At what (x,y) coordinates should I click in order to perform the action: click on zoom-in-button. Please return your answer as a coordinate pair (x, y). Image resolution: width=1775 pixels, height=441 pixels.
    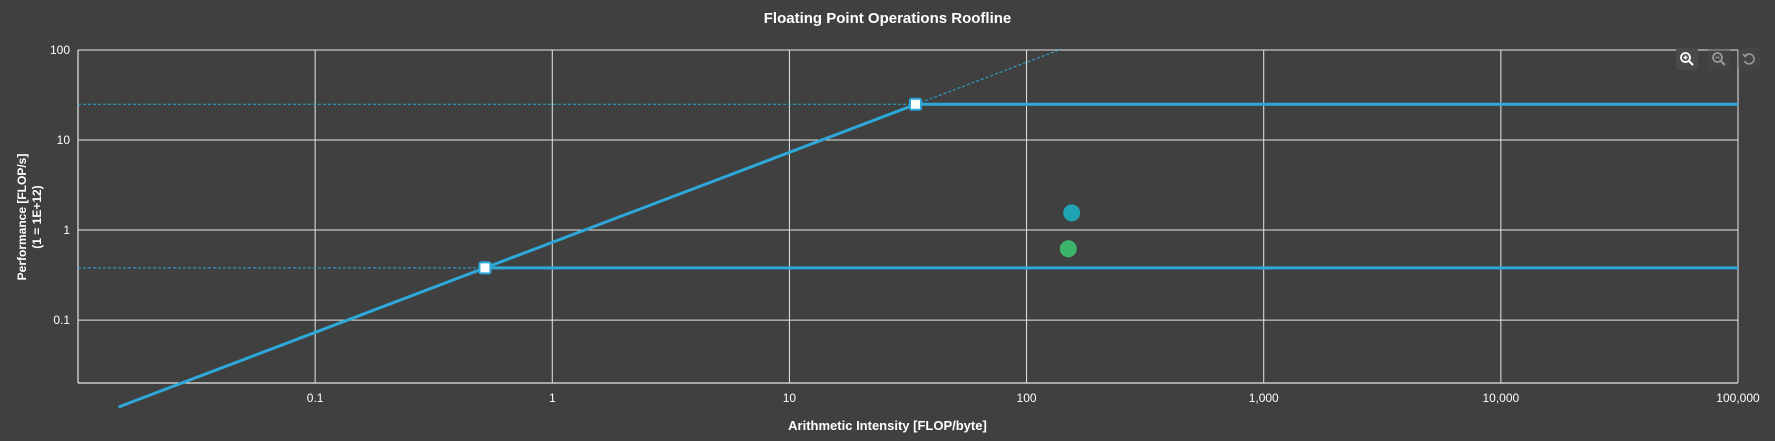
    Looking at the image, I should click on (1687, 59).